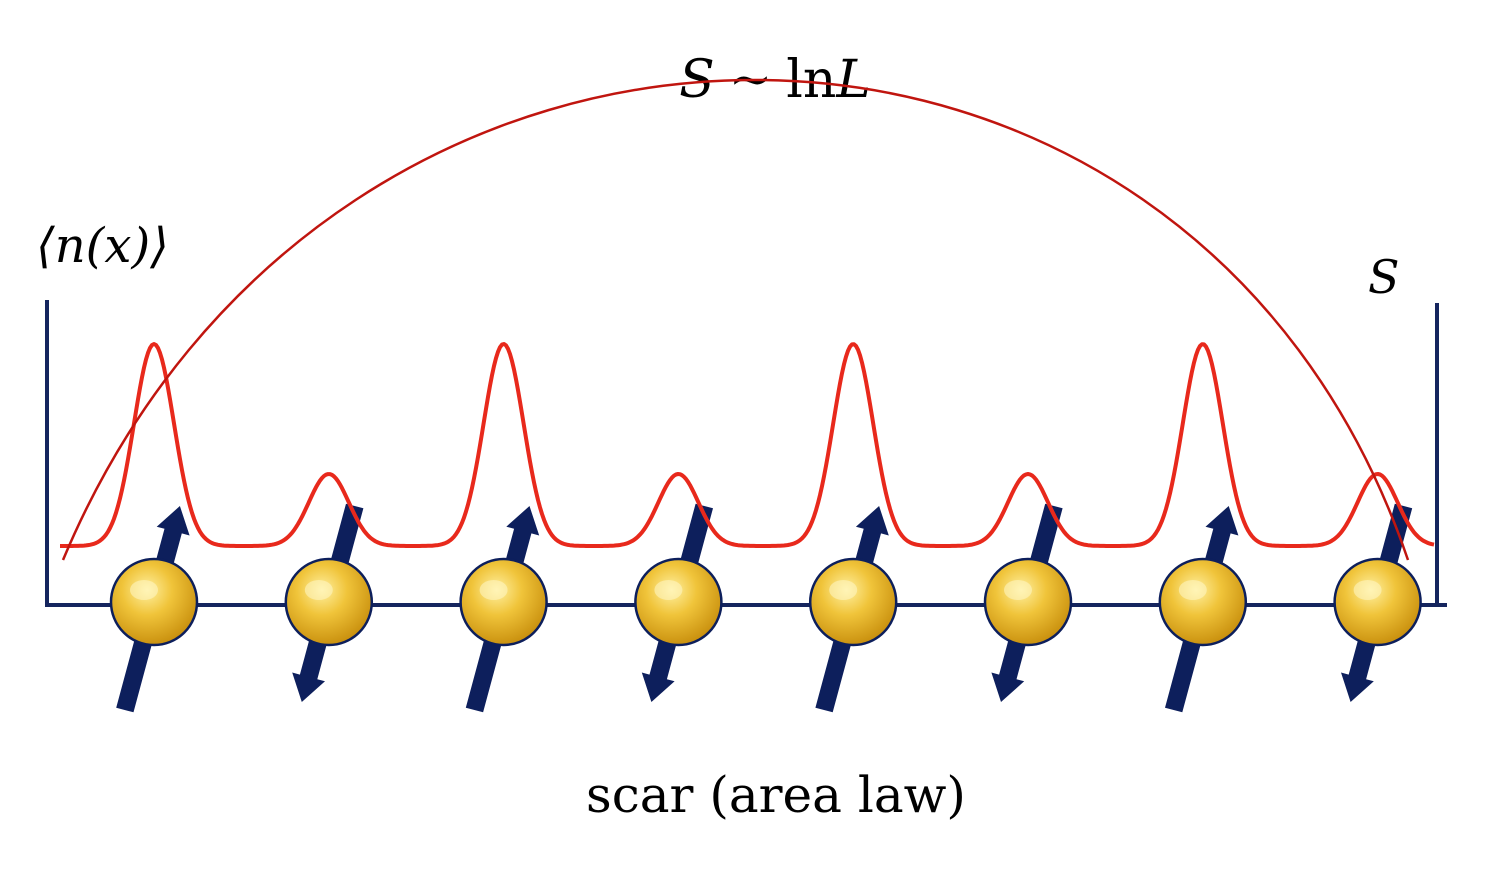 This screenshot has height=876, width=1488. I want to click on title-variable: L, so click(853, 80).